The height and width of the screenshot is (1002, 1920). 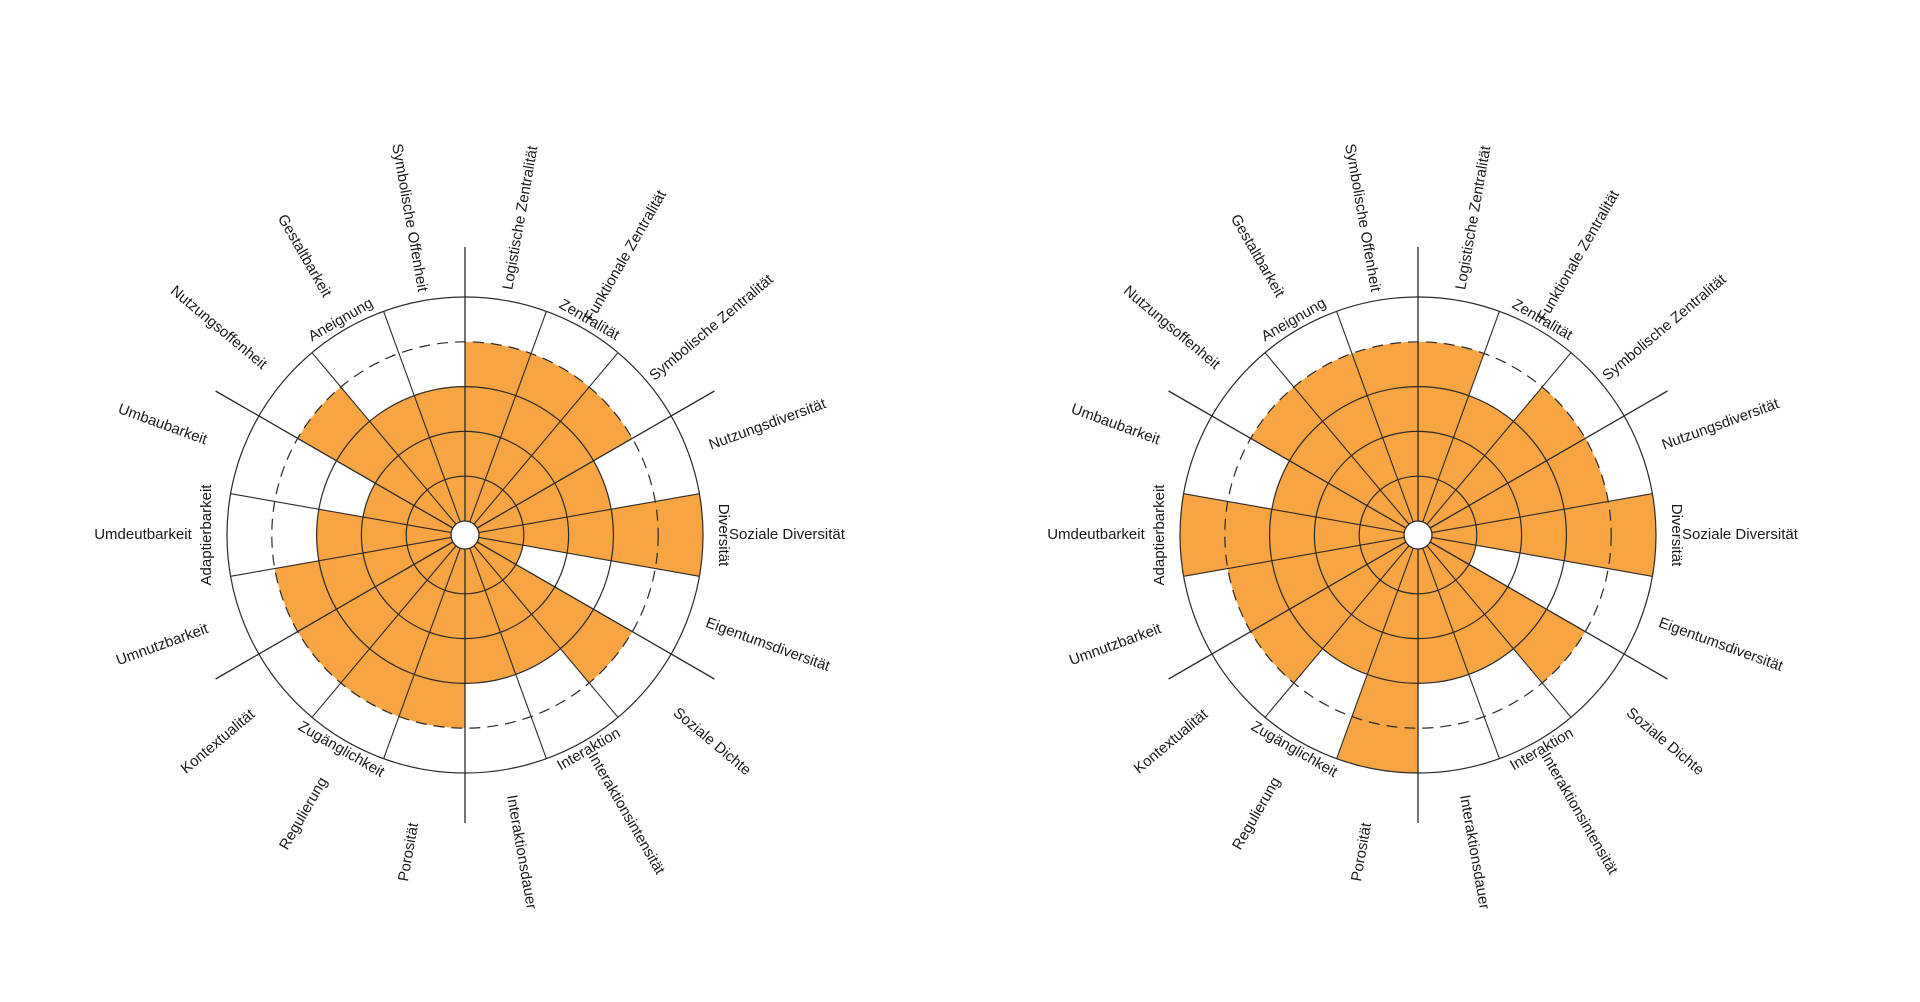 What do you see at coordinates (206, 535) in the screenshot?
I see `group-label: Adaptierbarkeit` at bounding box center [206, 535].